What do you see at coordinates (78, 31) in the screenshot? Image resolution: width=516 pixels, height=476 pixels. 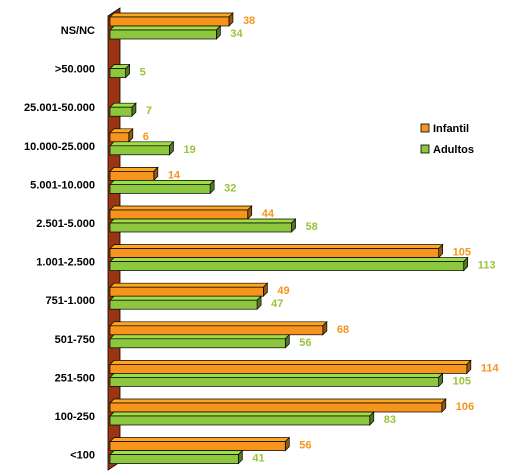 I see `category-label: NS/NC` at bounding box center [78, 31].